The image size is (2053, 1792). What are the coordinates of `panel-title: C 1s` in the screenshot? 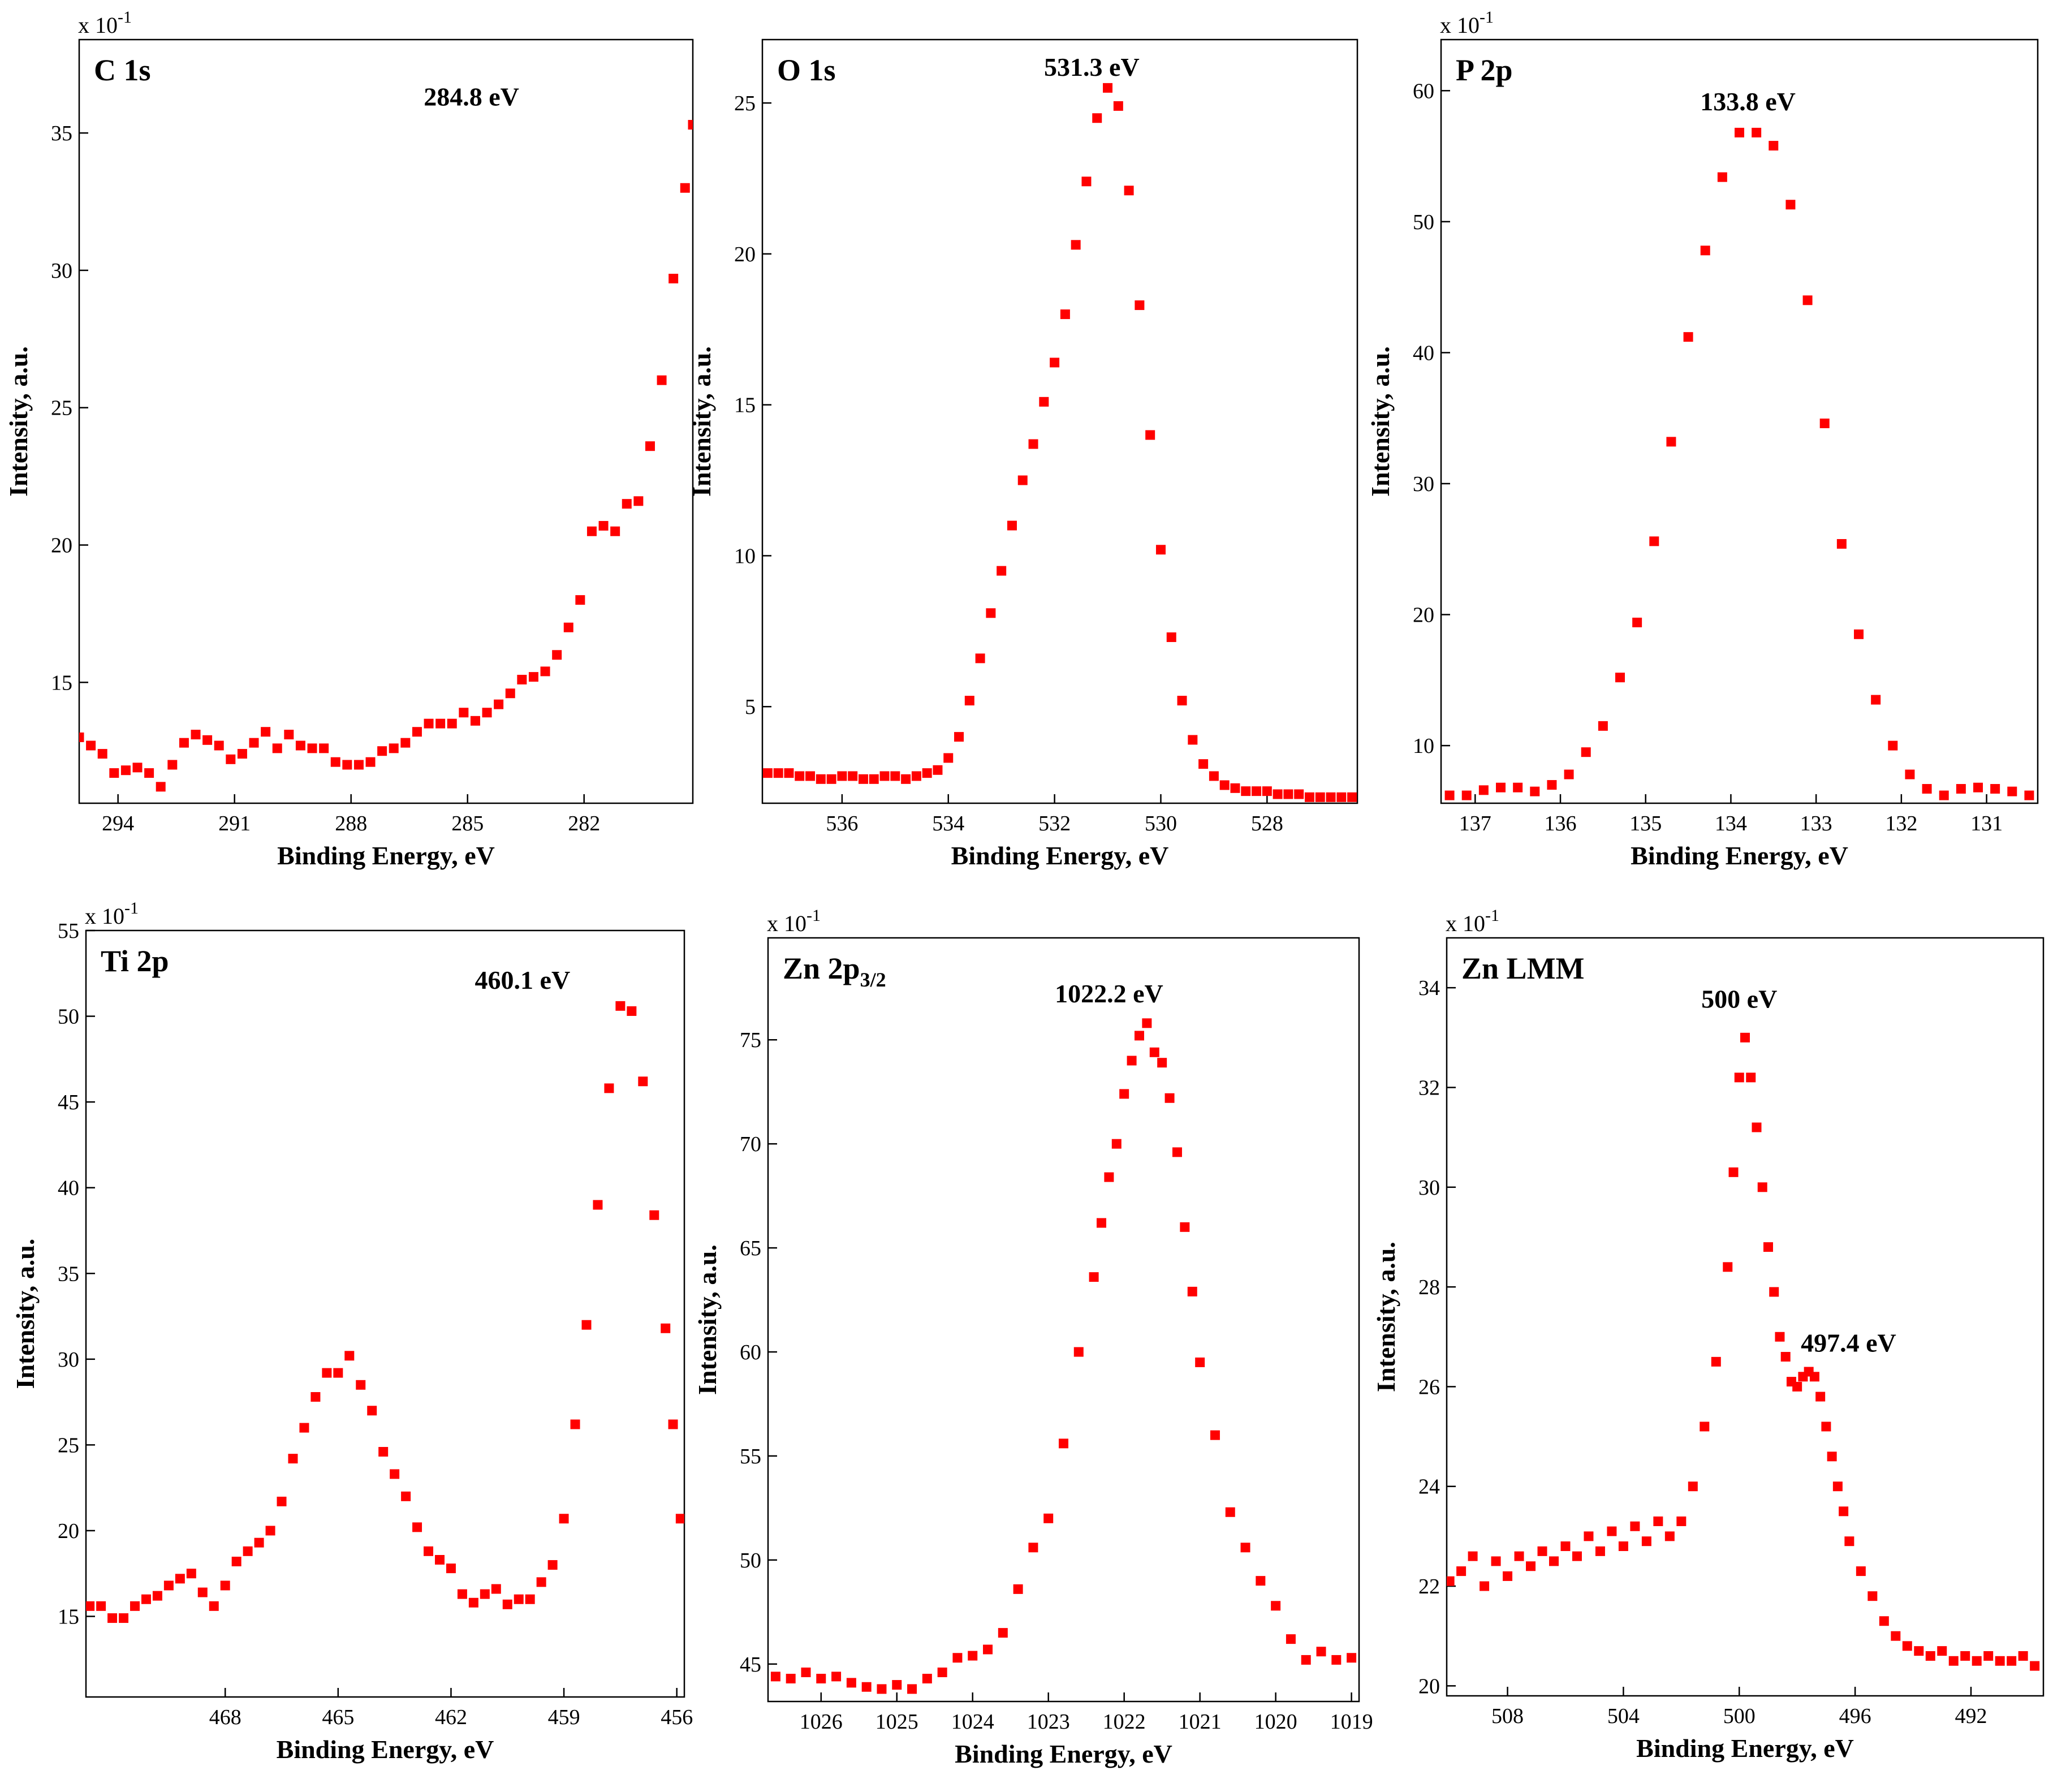 It's located at (122, 70).